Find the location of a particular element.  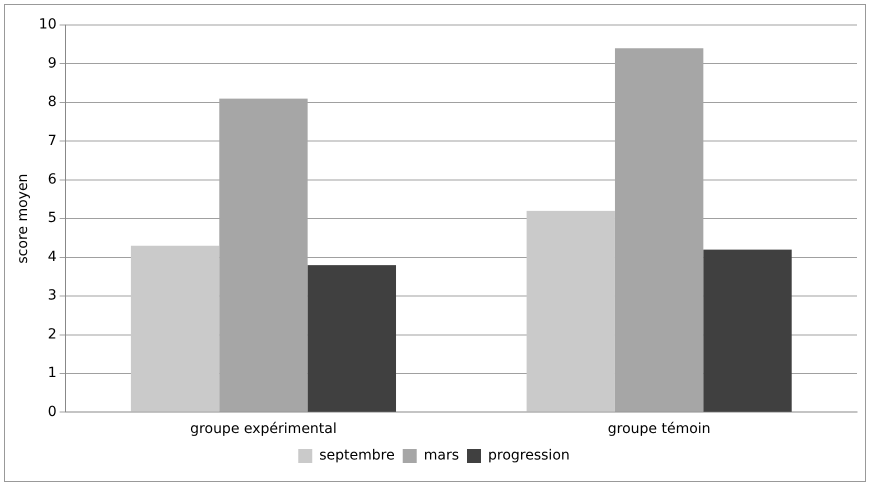

y-tick-label: 4 is located at coordinates (52, 256).